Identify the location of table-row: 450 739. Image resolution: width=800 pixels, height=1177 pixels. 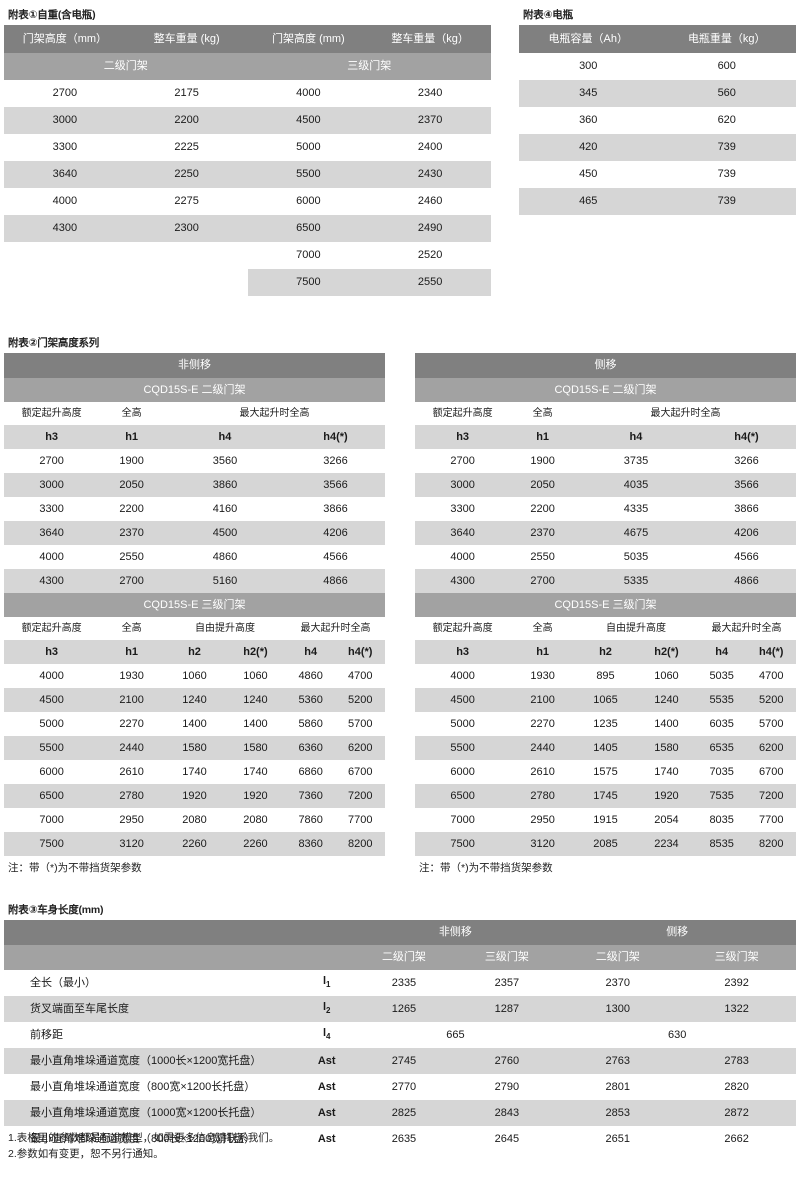
(657, 174).